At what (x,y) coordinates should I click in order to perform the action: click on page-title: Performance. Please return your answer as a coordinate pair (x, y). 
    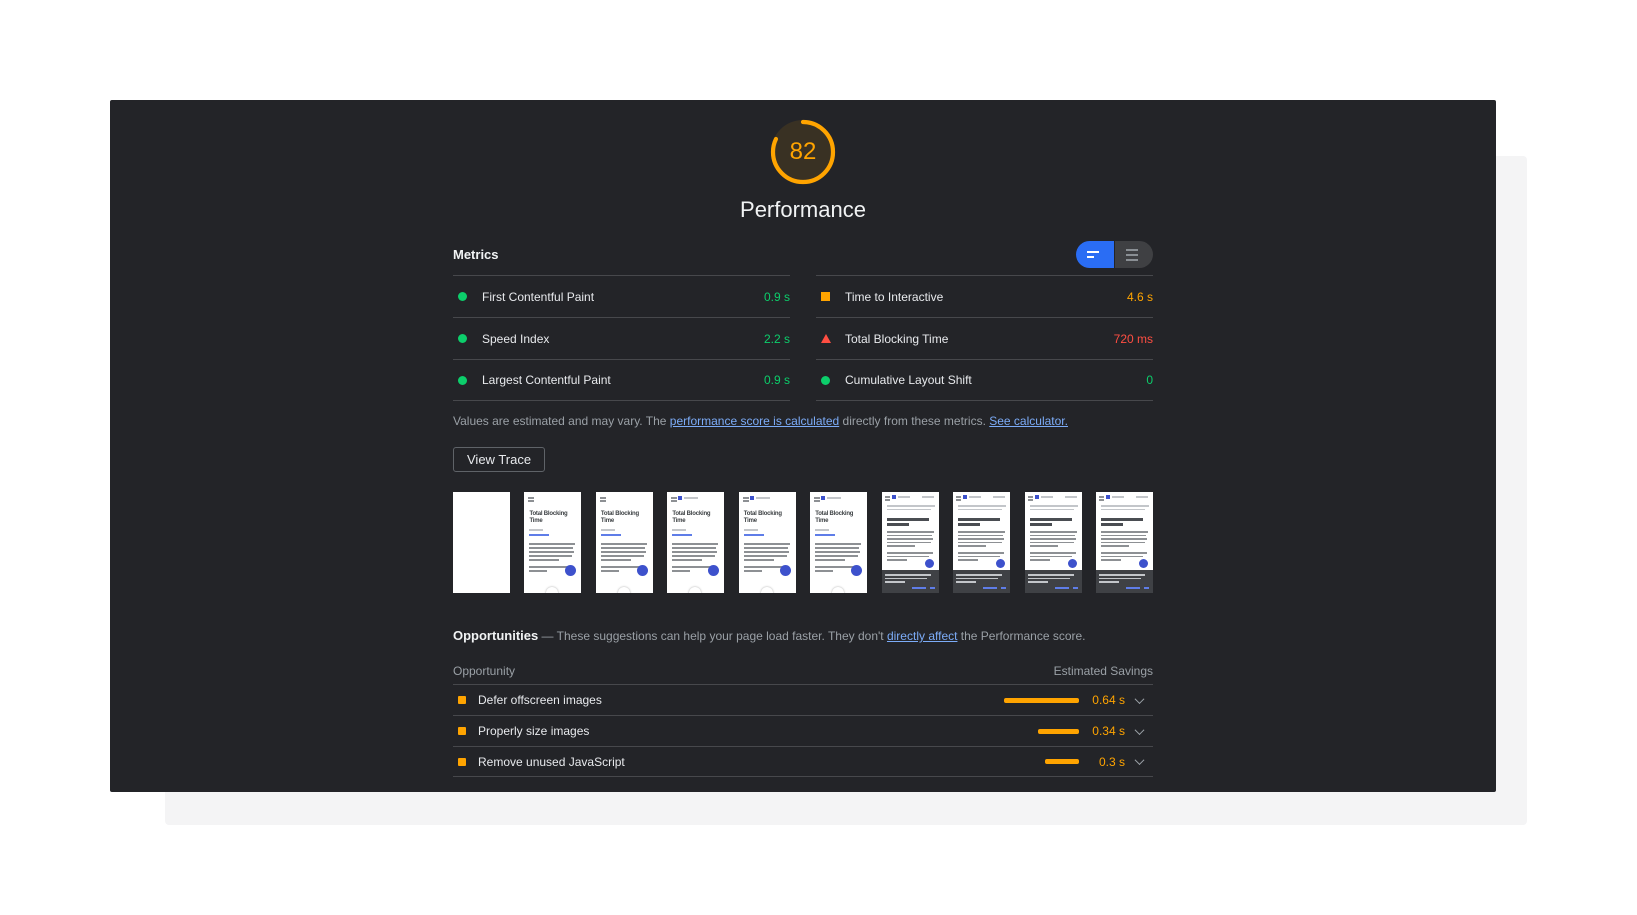
    Looking at the image, I should click on (803, 209).